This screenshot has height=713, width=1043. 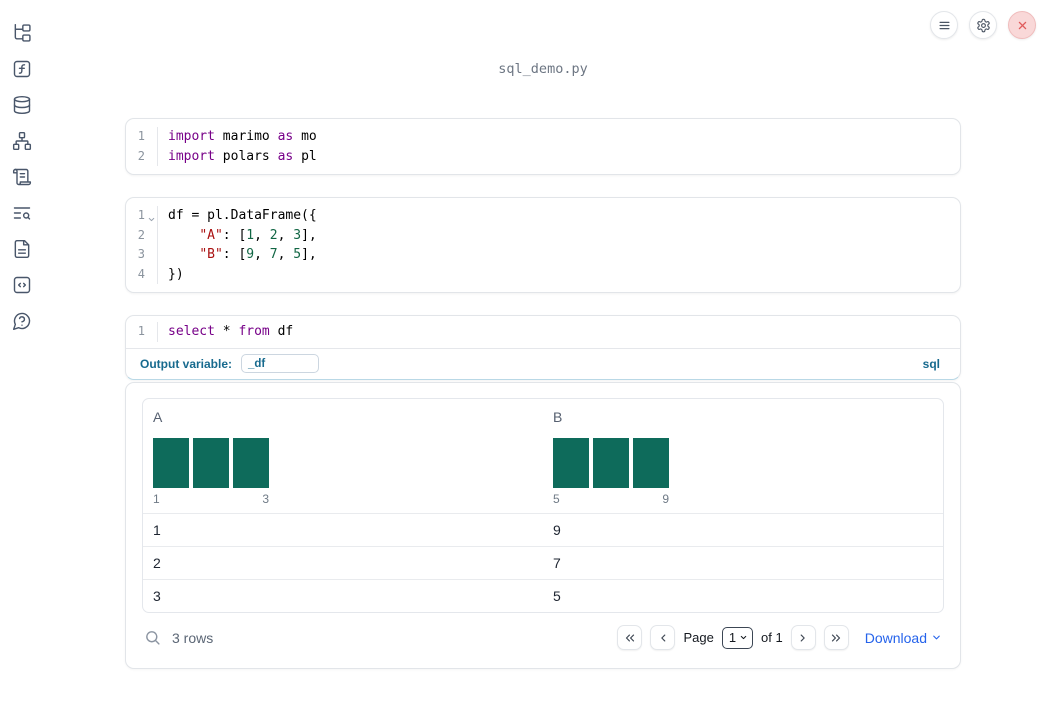 What do you see at coordinates (895, 637) in the screenshot?
I see `download-label: Download` at bounding box center [895, 637].